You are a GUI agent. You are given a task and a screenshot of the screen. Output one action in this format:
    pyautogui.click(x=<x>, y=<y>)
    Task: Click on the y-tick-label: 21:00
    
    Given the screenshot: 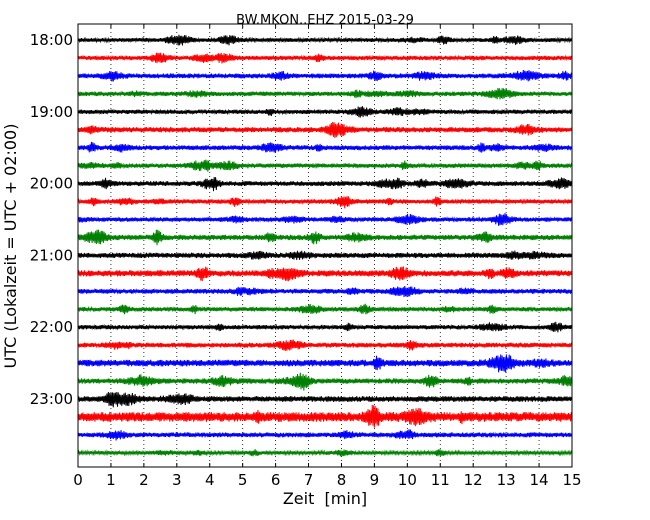 What is the action you would take?
    pyautogui.click(x=51, y=255)
    